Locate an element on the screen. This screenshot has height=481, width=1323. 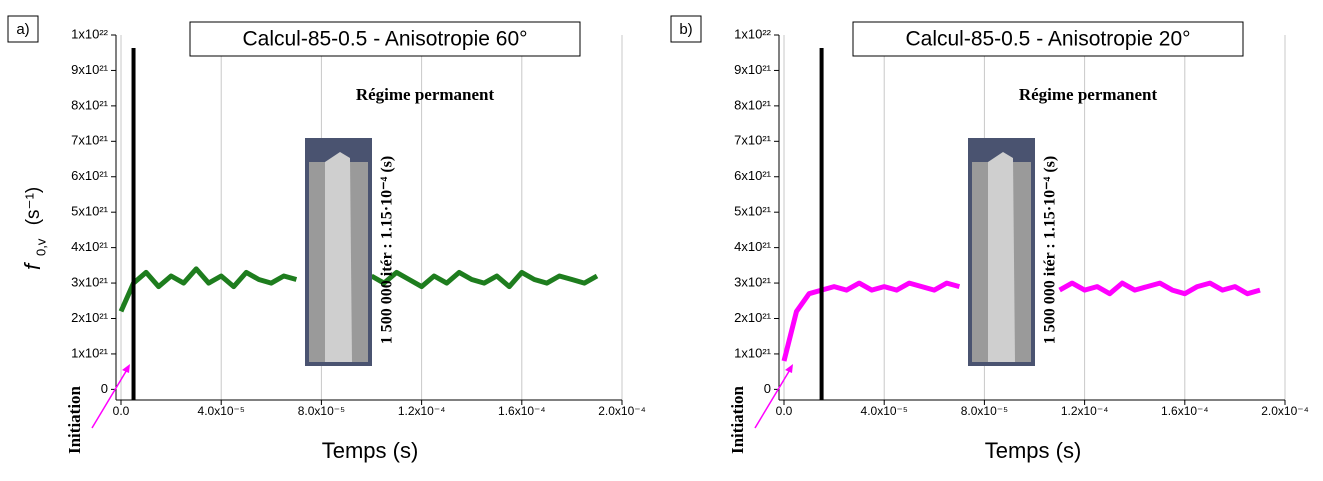
y-axis-label-sub: 0,v is located at coordinates (40, 247).